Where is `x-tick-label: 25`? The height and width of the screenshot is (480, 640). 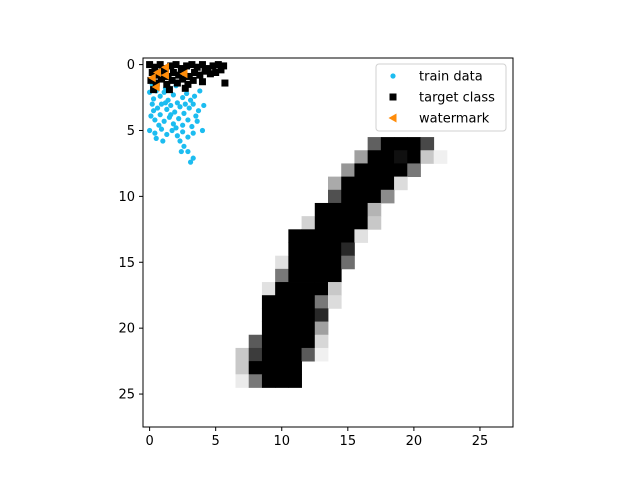 x-tick-label: 25 is located at coordinates (480, 441).